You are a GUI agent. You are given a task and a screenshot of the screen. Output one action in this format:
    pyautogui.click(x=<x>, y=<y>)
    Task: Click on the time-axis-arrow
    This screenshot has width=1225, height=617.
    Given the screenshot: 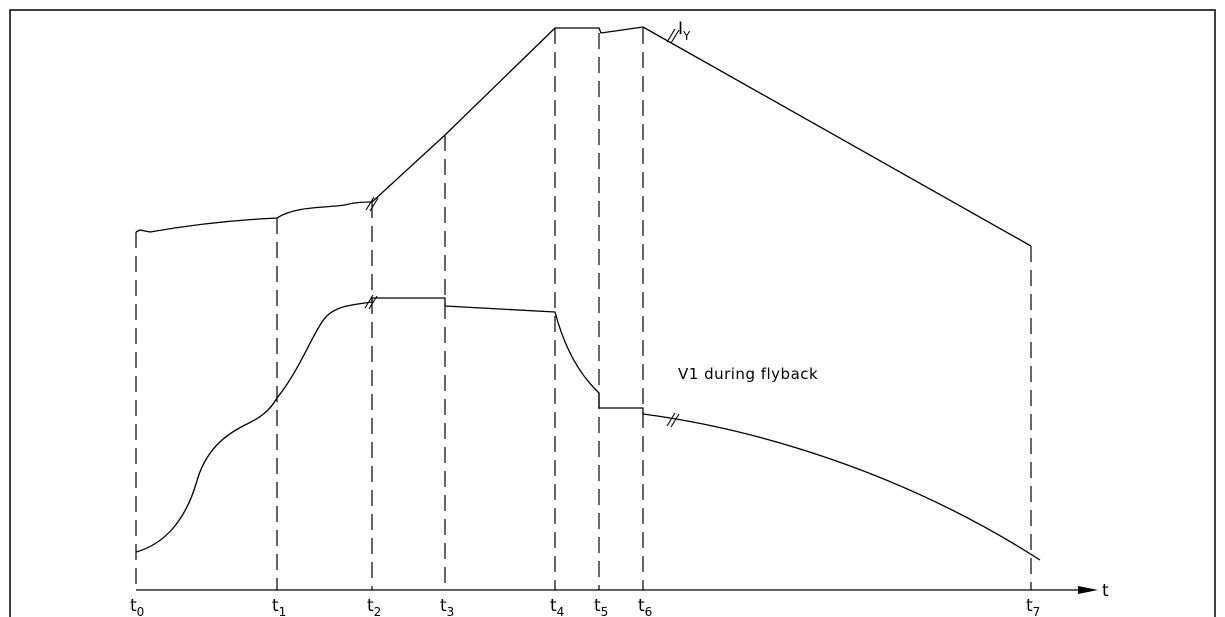 What is the action you would take?
    pyautogui.click(x=1088, y=590)
    